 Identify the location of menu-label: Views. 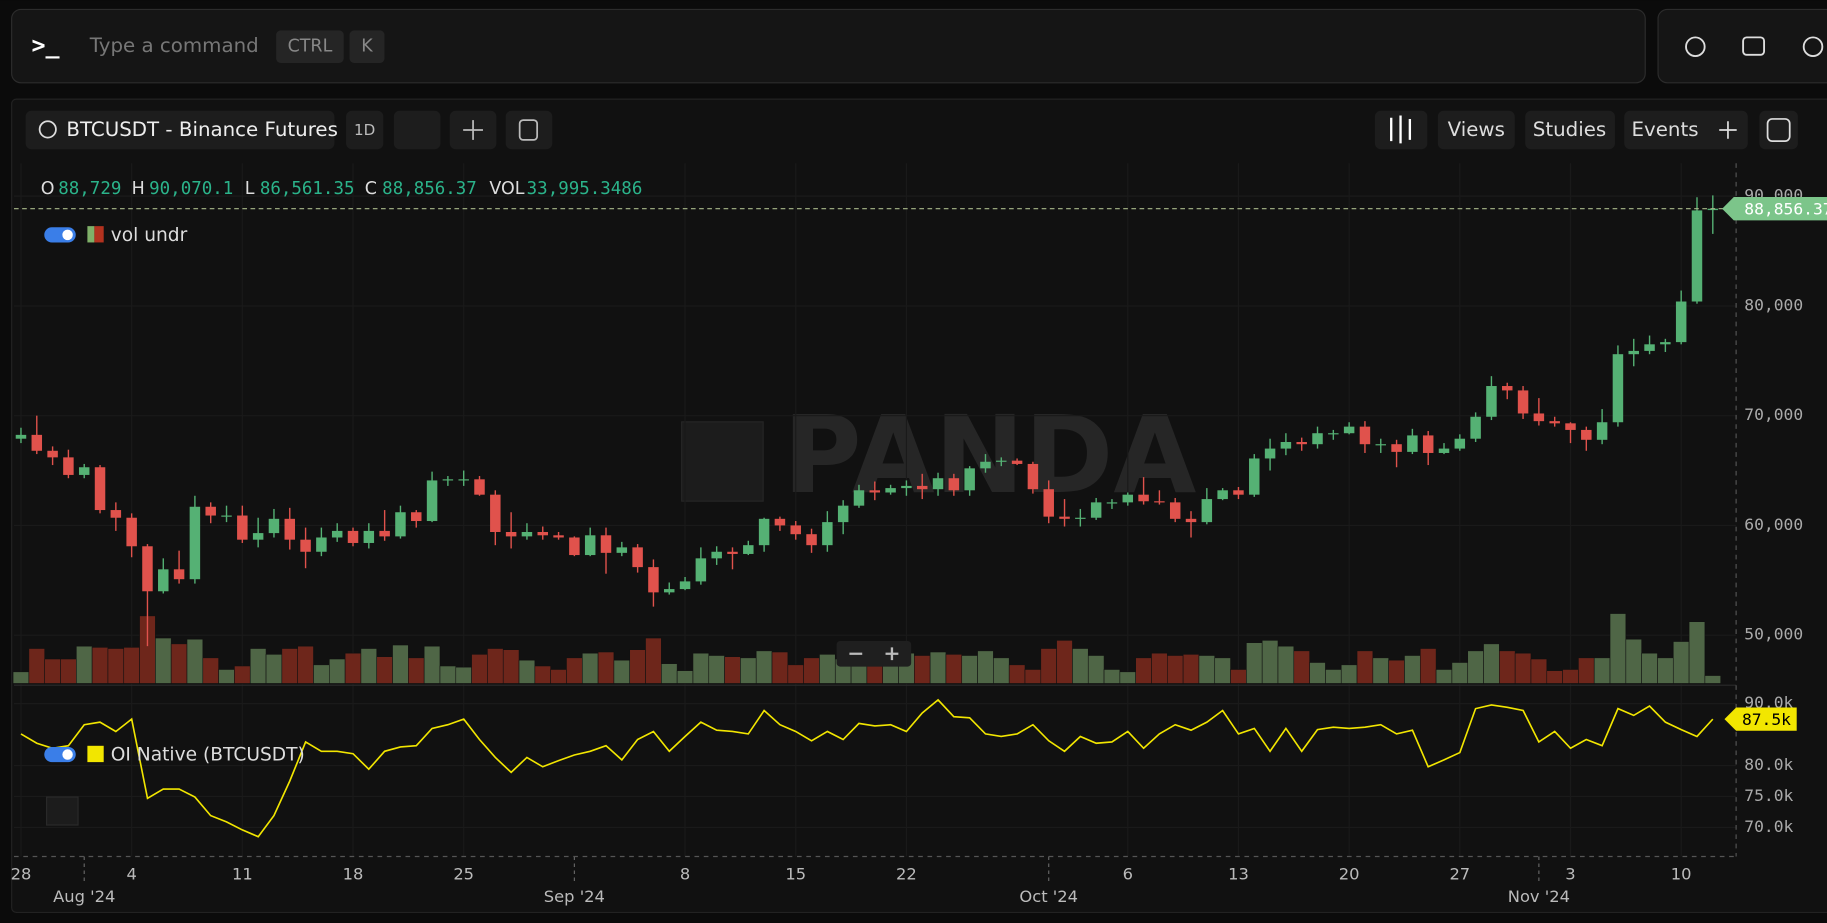
(1476, 129).